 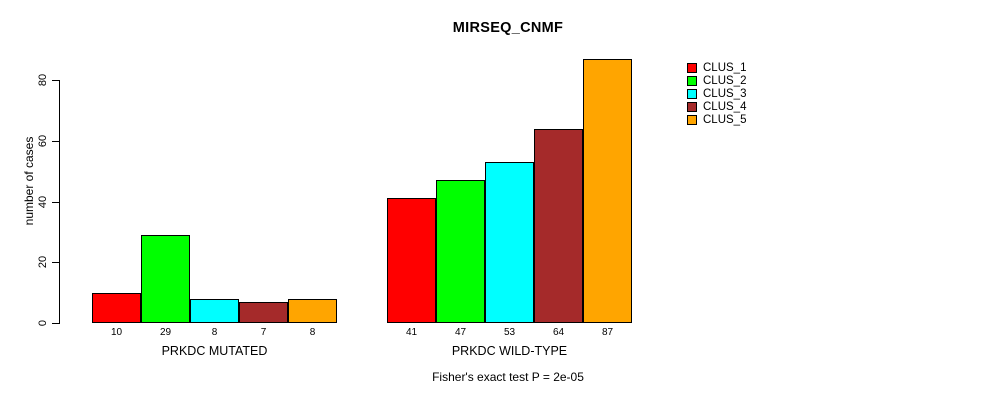 What do you see at coordinates (411, 332) in the screenshot?
I see `bar-value-label: 41` at bounding box center [411, 332].